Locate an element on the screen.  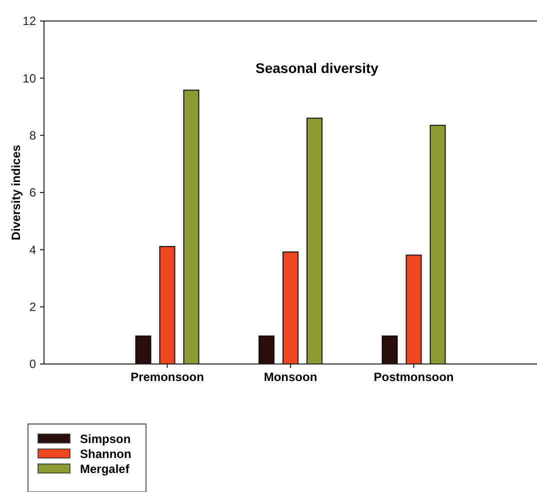
x-tick-label: Postmonsoon is located at coordinates (414, 377).